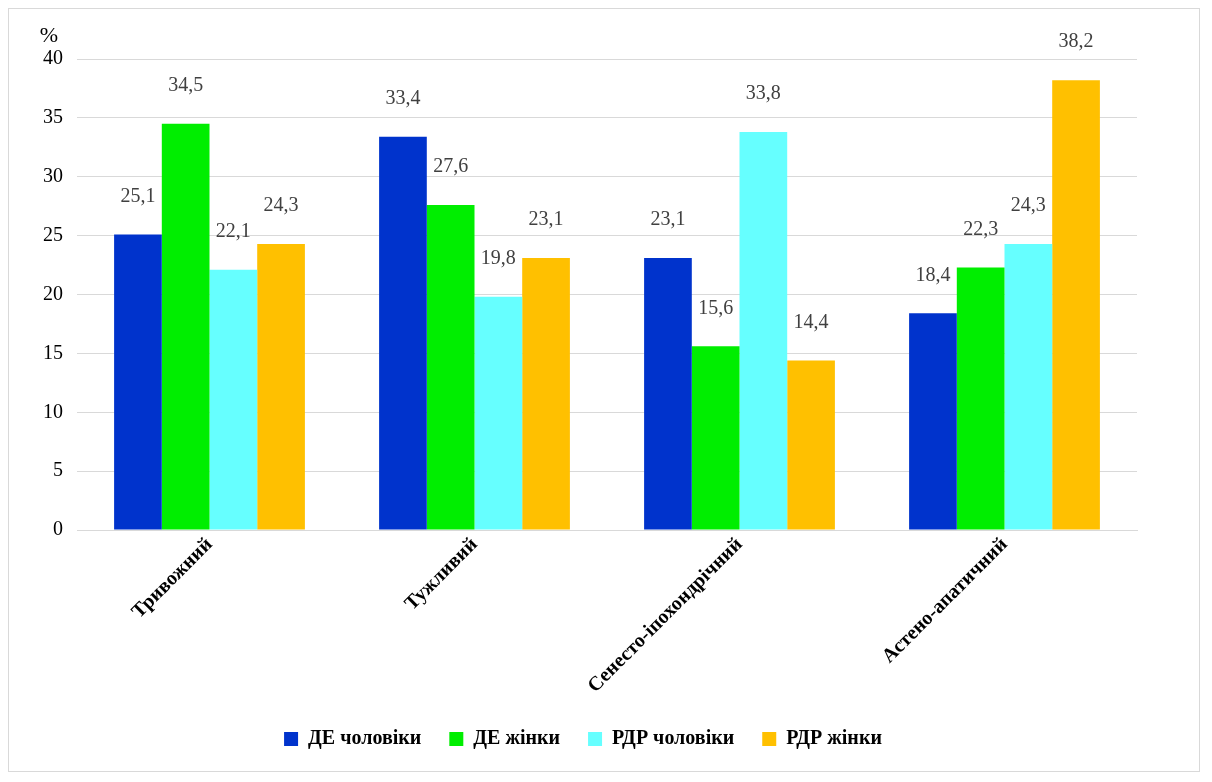  I want to click on data-label: 34,5, so click(186, 84).